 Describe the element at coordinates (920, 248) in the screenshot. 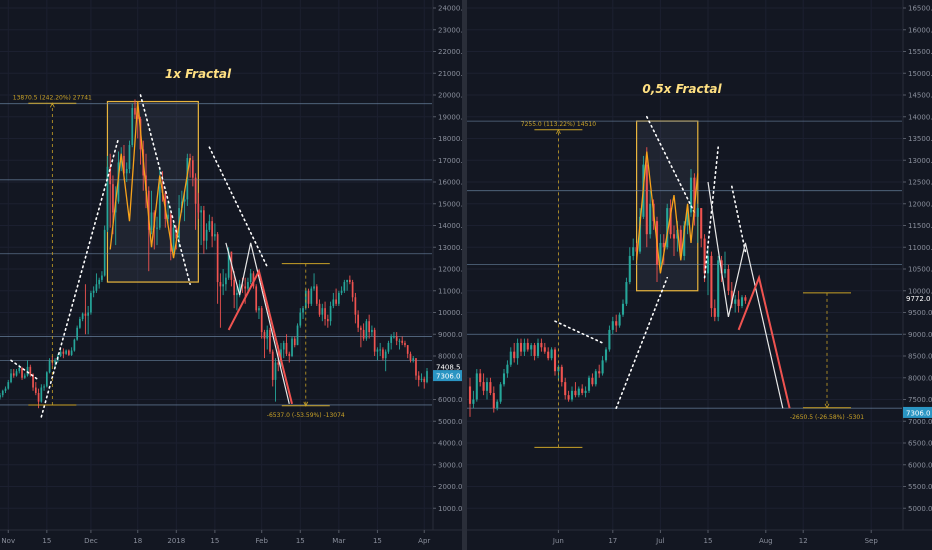

I see `y-tick-label: 11000.0` at that location.